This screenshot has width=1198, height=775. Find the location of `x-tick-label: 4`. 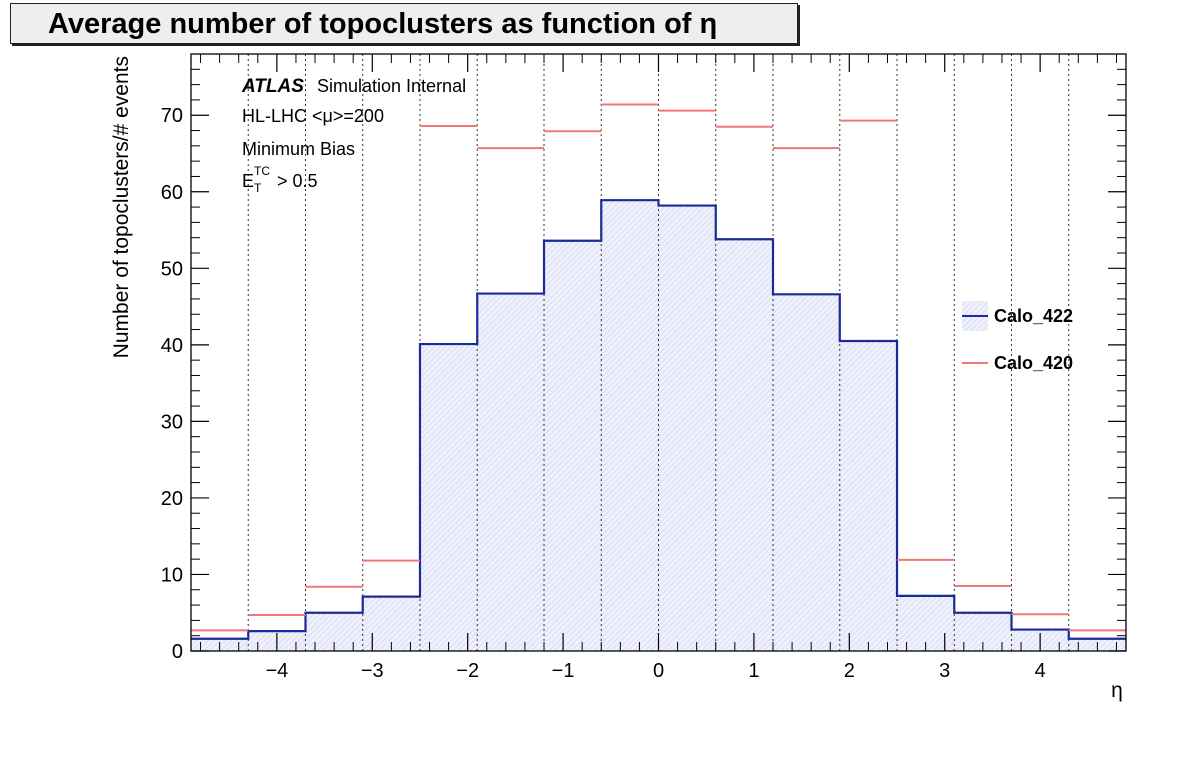

x-tick-label: 4 is located at coordinates (1040, 671).